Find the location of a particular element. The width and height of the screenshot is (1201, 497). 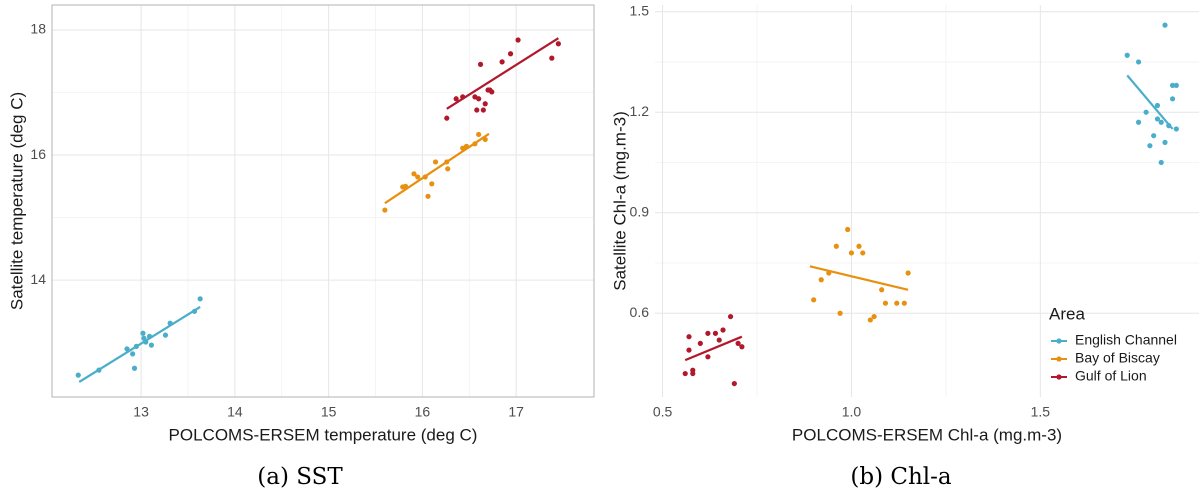

x-tick-label: 13 is located at coordinates (141, 412).